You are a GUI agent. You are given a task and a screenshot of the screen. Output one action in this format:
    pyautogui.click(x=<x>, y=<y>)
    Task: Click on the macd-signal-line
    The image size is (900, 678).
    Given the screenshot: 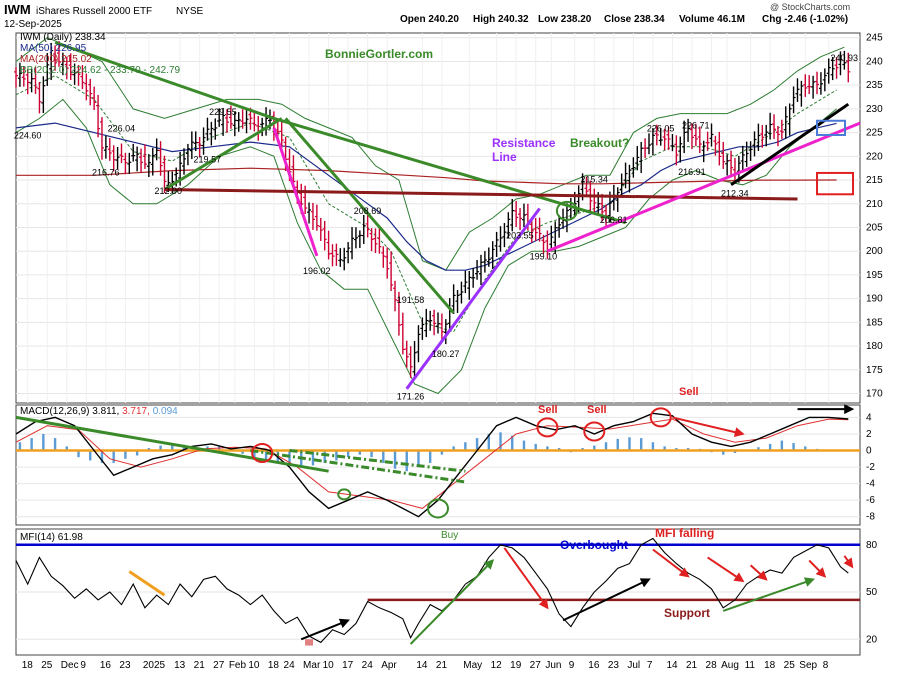 What is the action you would take?
    pyautogui.click(x=432, y=463)
    